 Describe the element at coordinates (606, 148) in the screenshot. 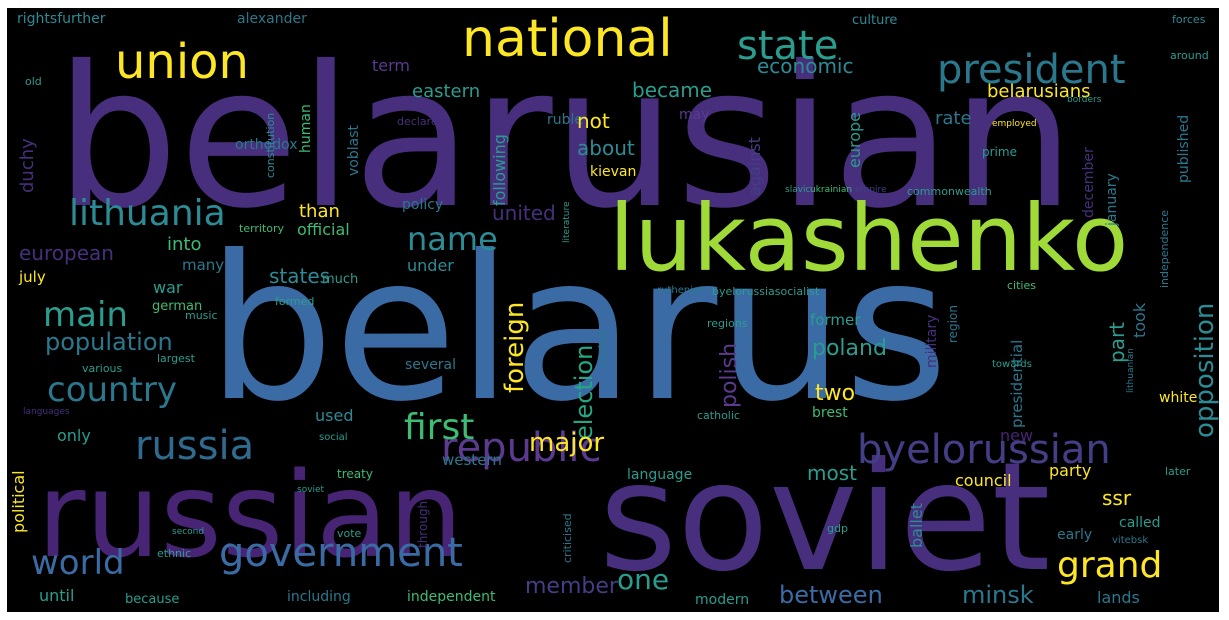

I see `word-about: about` at that location.